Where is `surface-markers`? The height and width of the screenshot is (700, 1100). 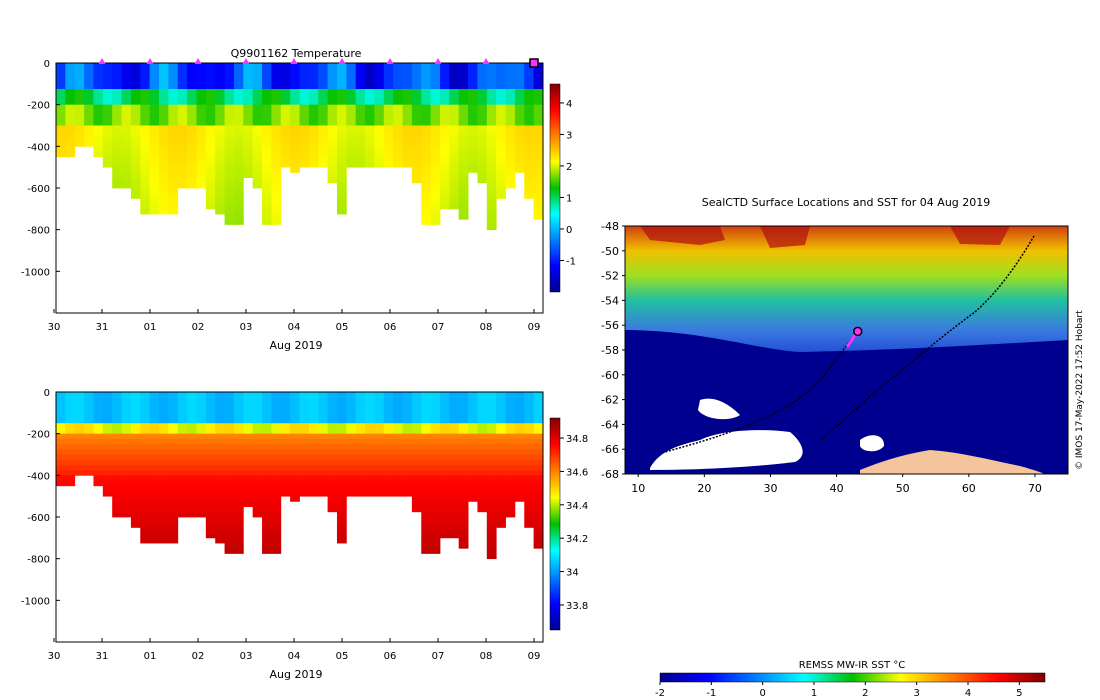 surface-markers is located at coordinates (318, 63).